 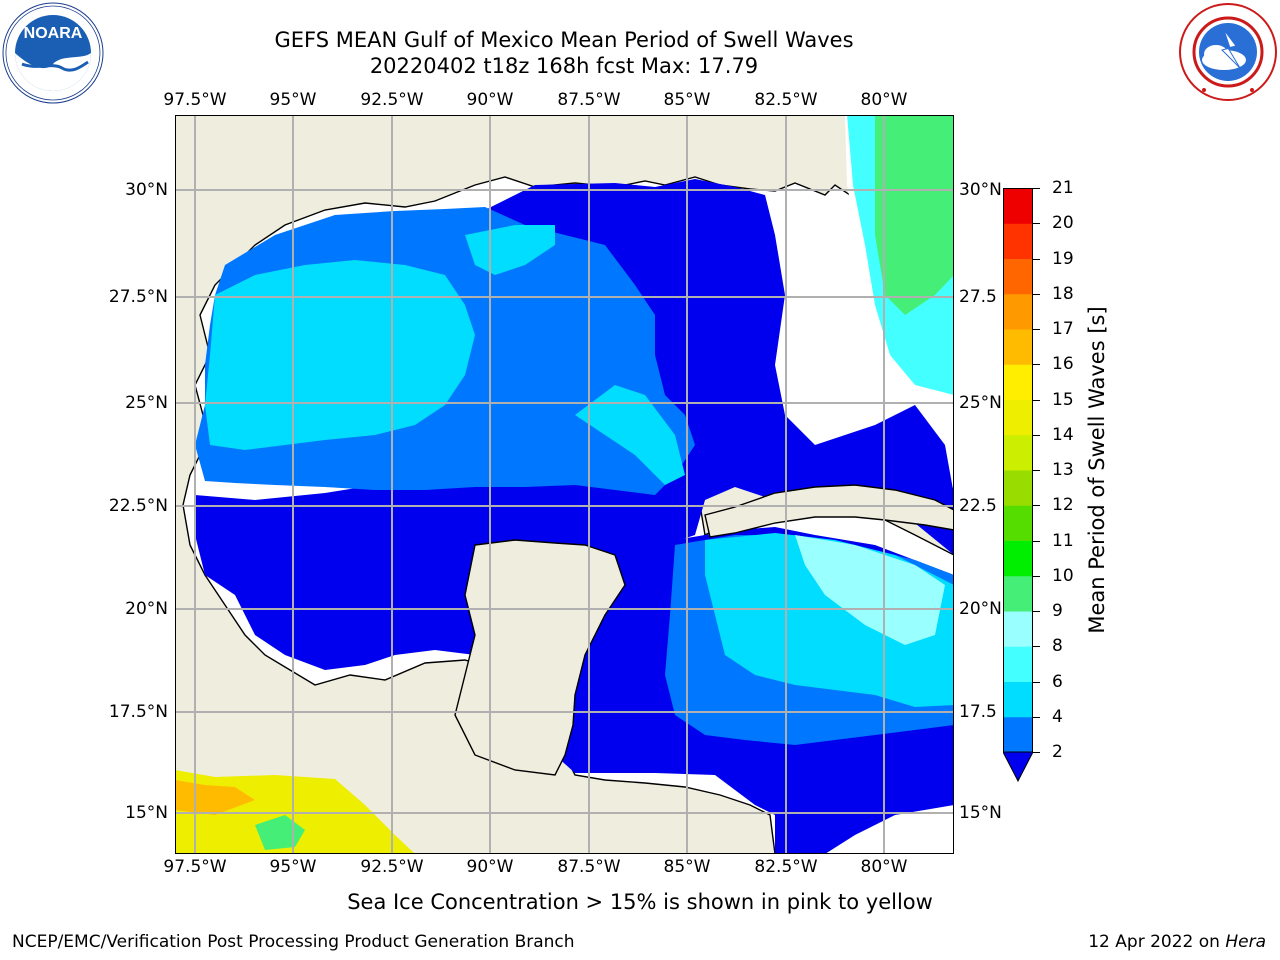 What do you see at coordinates (1018, 767) in the screenshot?
I see `colorbar-under-triangle` at bounding box center [1018, 767].